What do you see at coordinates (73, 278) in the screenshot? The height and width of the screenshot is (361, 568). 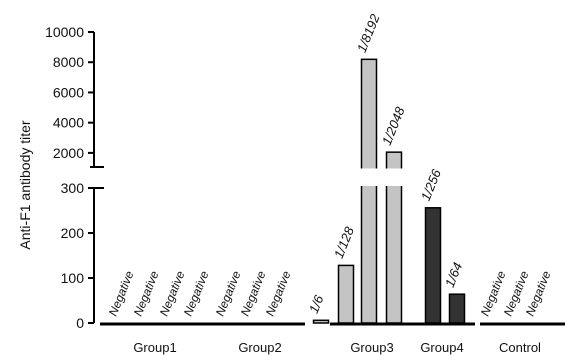 I see `y-tick-label: 100` at bounding box center [73, 278].